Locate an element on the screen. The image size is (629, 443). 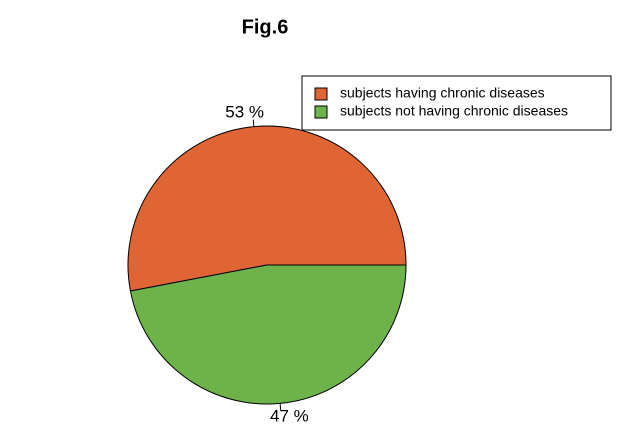
legend-box is located at coordinates (456, 103).